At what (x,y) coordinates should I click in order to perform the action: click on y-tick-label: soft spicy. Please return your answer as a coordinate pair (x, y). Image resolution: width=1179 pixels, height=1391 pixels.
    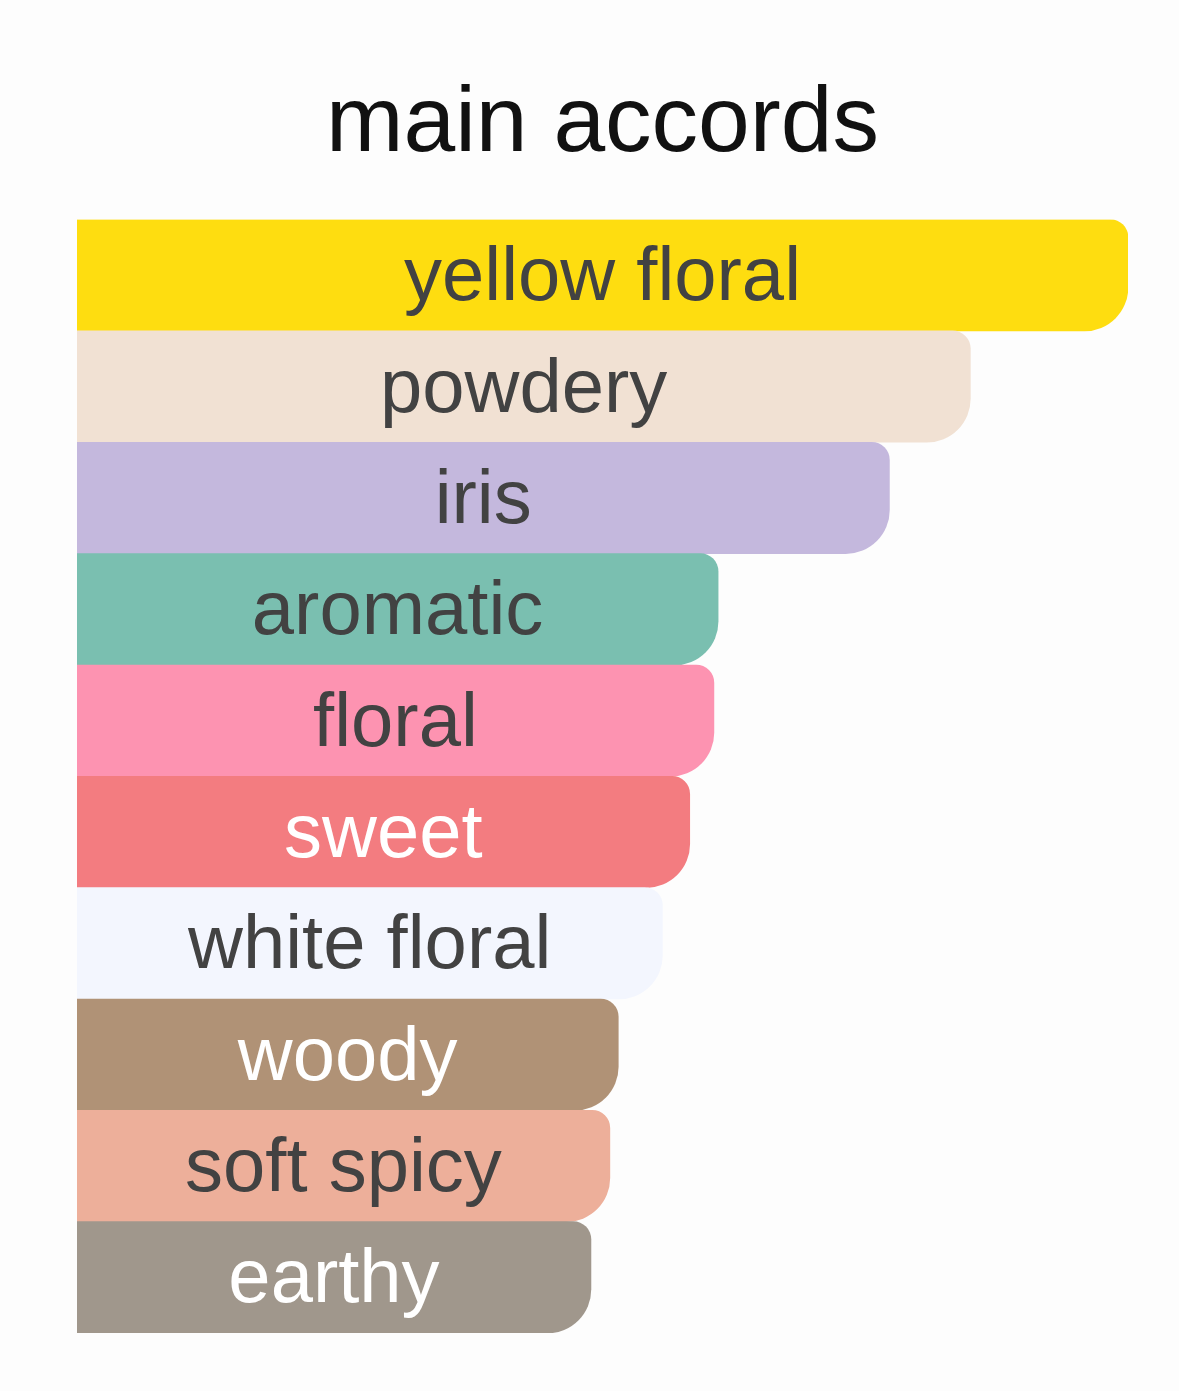
    Looking at the image, I should click on (343, 1164).